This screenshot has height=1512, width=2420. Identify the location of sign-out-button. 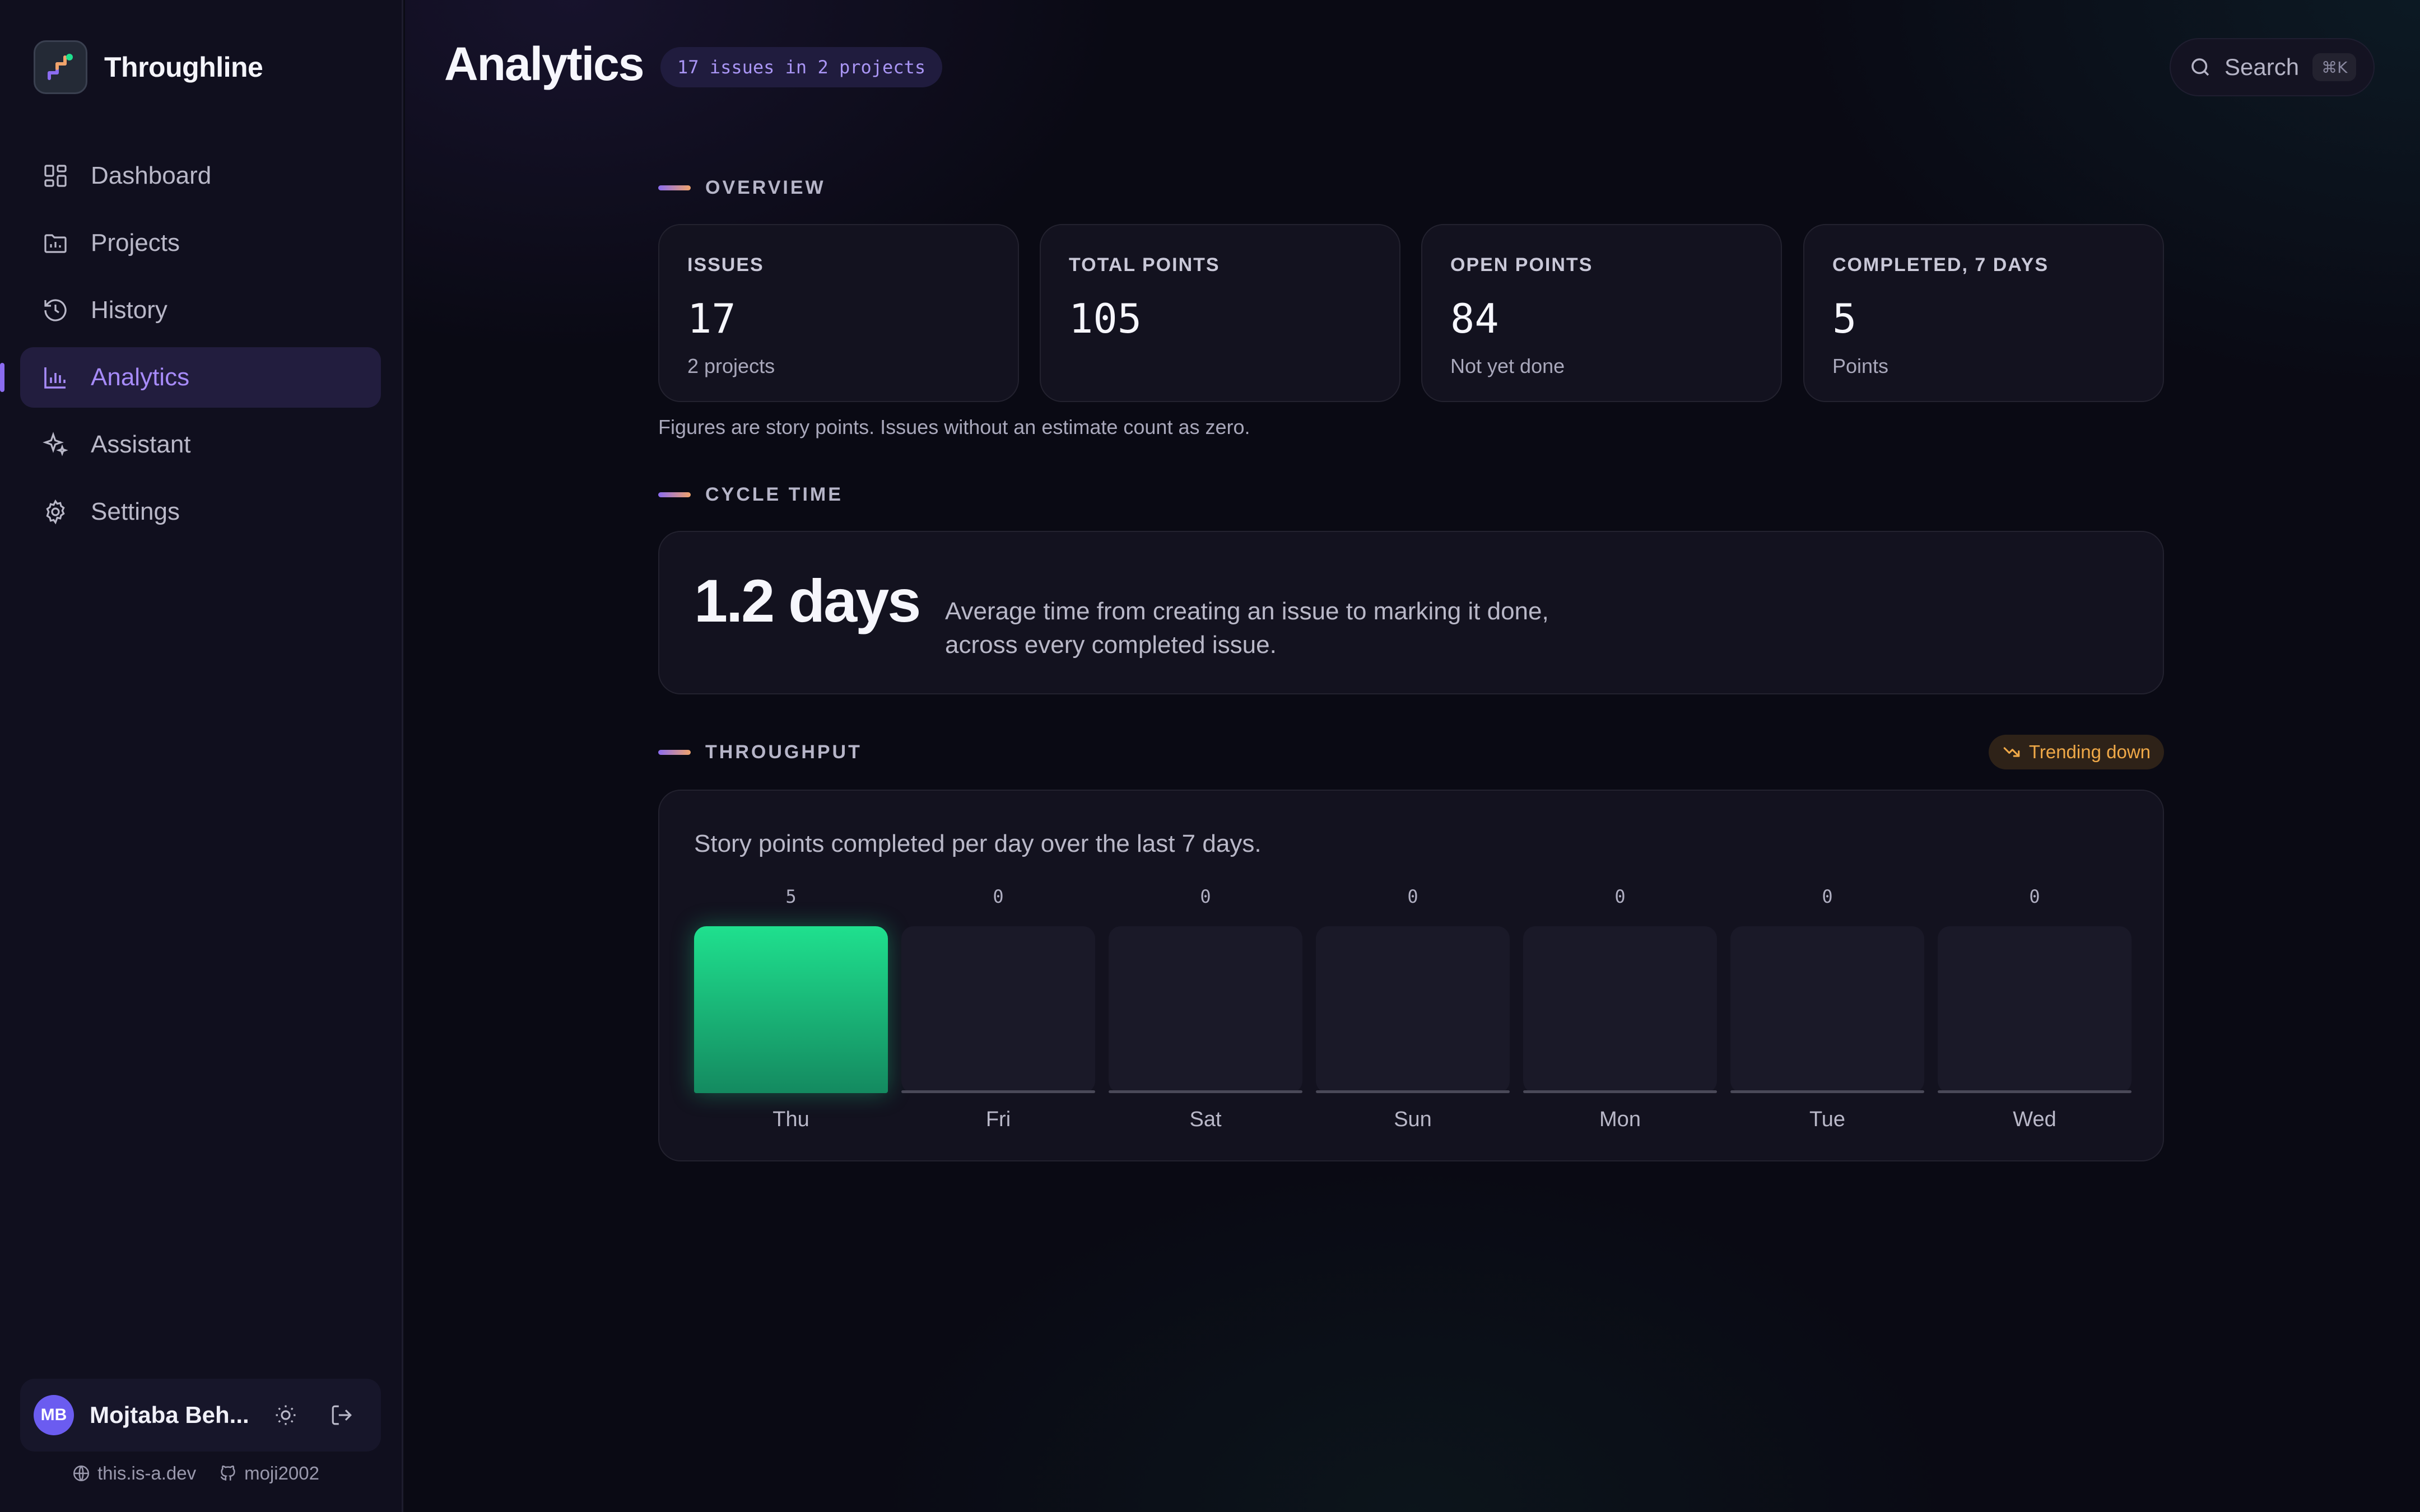
(342, 1416).